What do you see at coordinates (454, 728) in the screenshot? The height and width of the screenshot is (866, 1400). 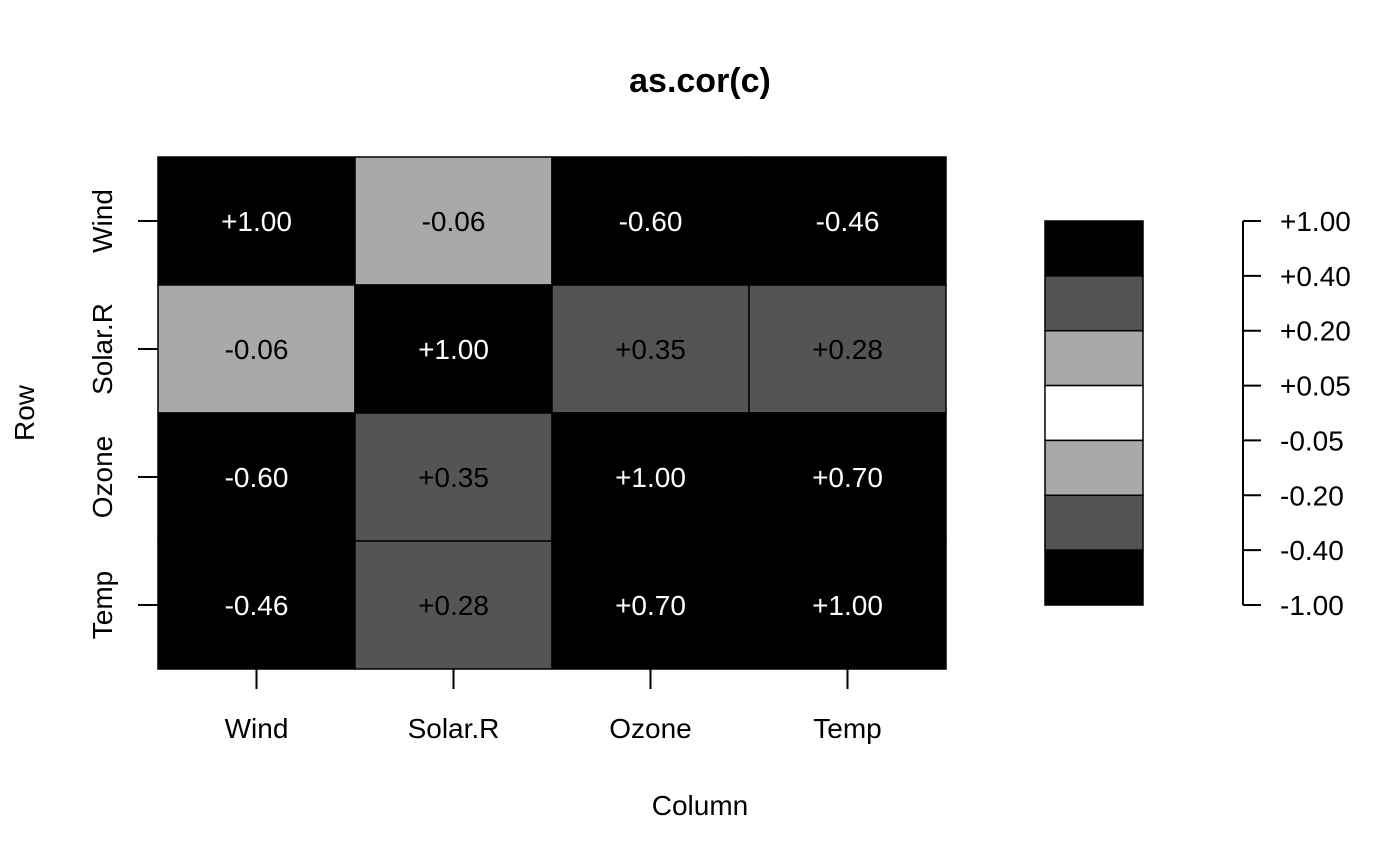 I see `x-tick-label: Solar.R` at bounding box center [454, 728].